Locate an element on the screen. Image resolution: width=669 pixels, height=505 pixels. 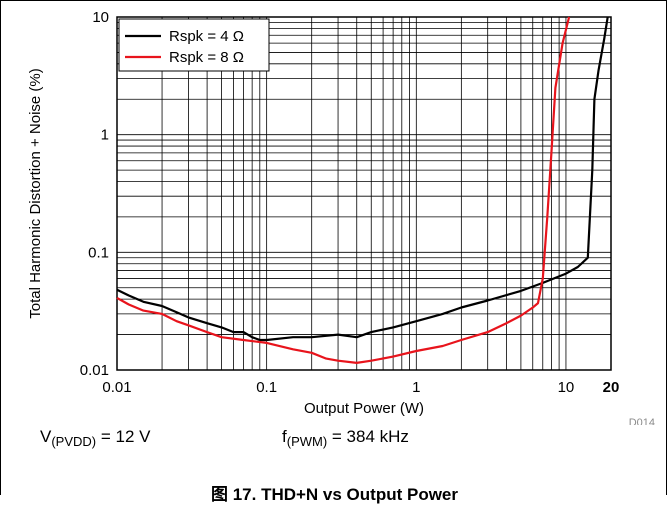
condition-pvdd-value: = 12 V is located at coordinates (123, 436).